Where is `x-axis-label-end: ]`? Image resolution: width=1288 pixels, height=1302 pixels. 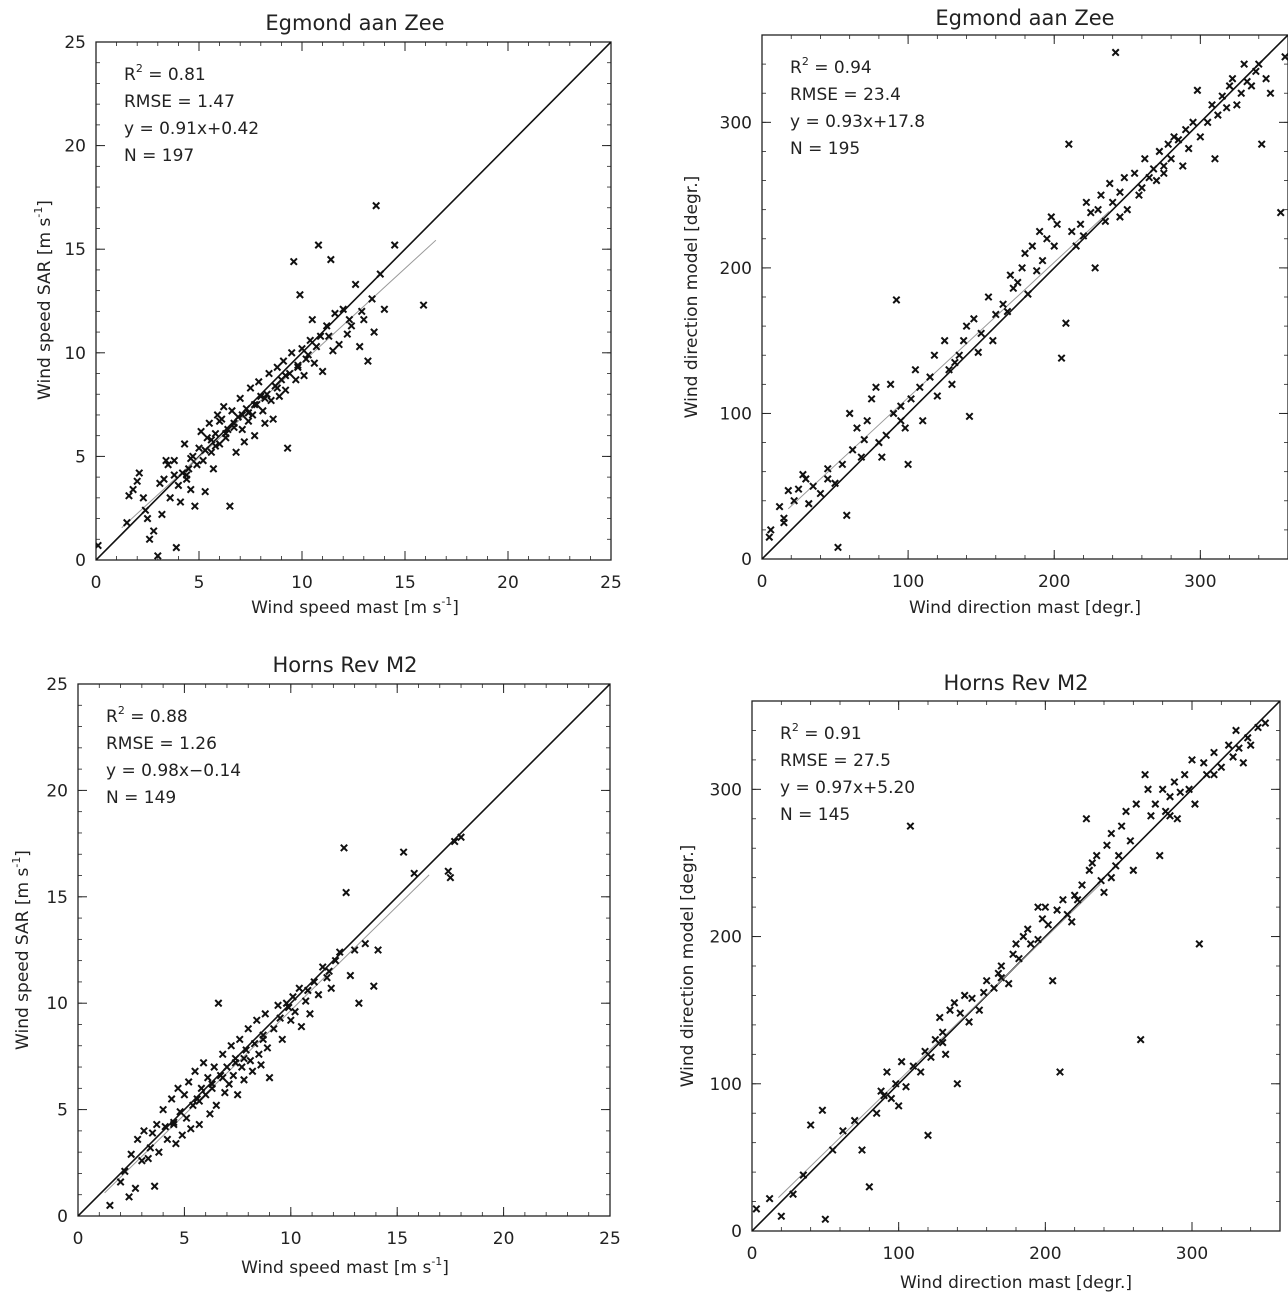
x-axis-label-end: ] is located at coordinates (445, 1268).